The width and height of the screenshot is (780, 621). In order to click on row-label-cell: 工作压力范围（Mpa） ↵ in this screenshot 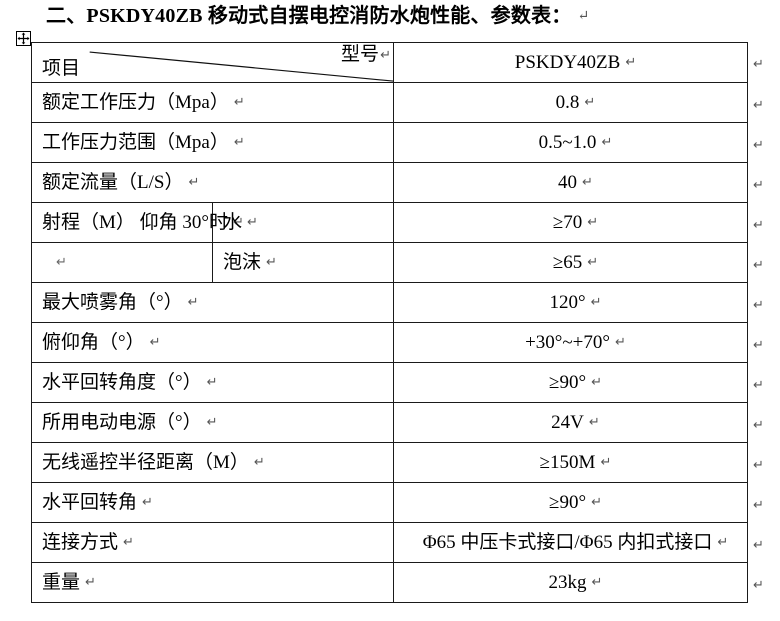, I will do `click(212, 142)`.